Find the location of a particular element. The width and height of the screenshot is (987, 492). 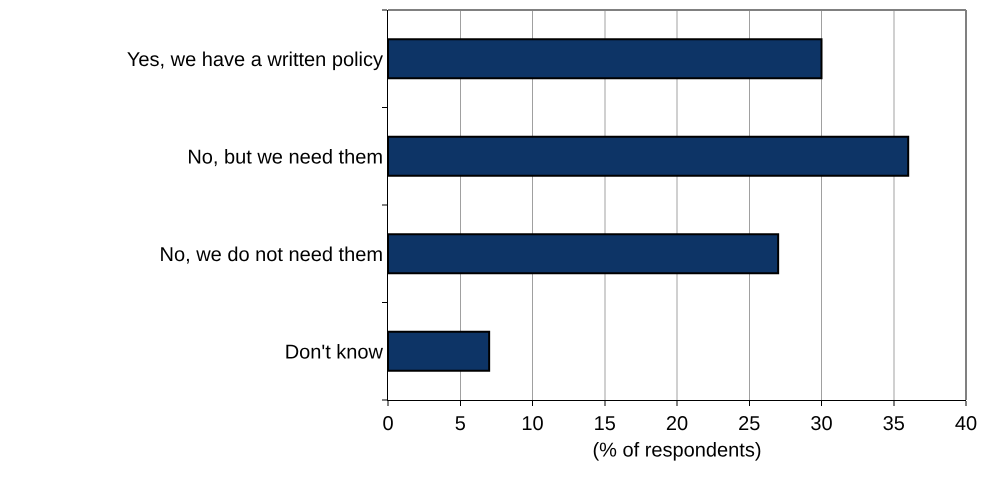

x-tick-label: 35 is located at coordinates (893, 424).